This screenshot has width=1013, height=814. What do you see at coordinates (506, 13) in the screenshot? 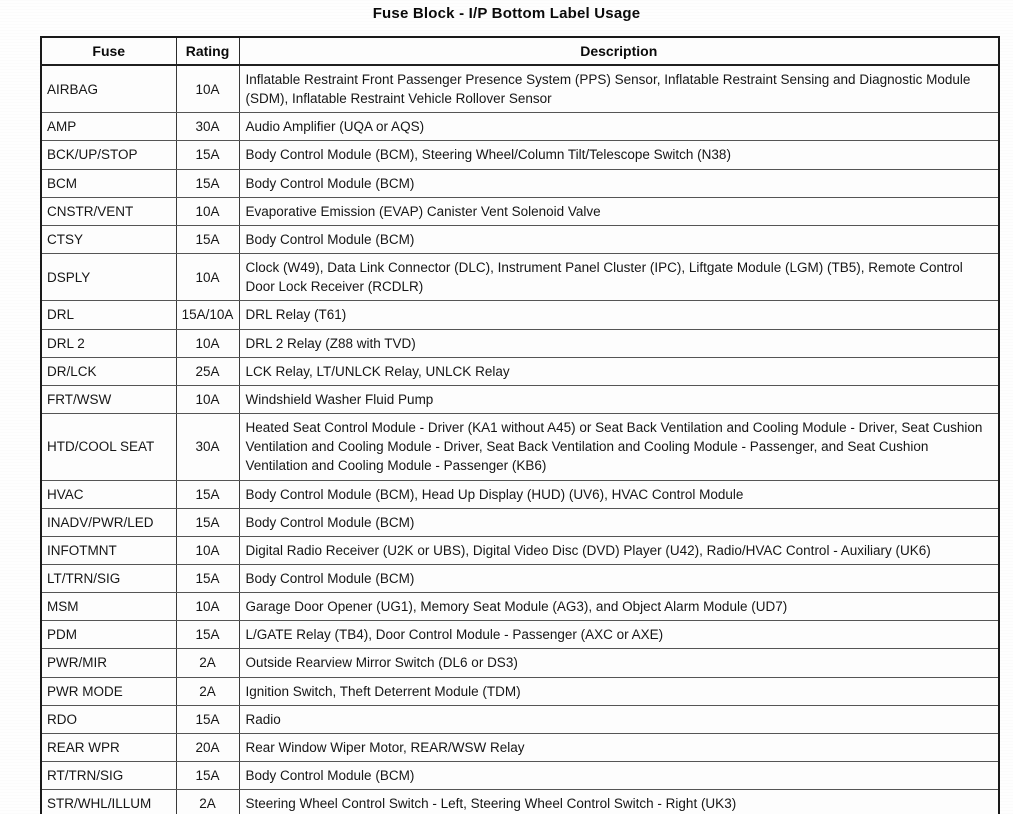
I see `page-title: Fuse Block - I/P Bottom Label Usage` at bounding box center [506, 13].